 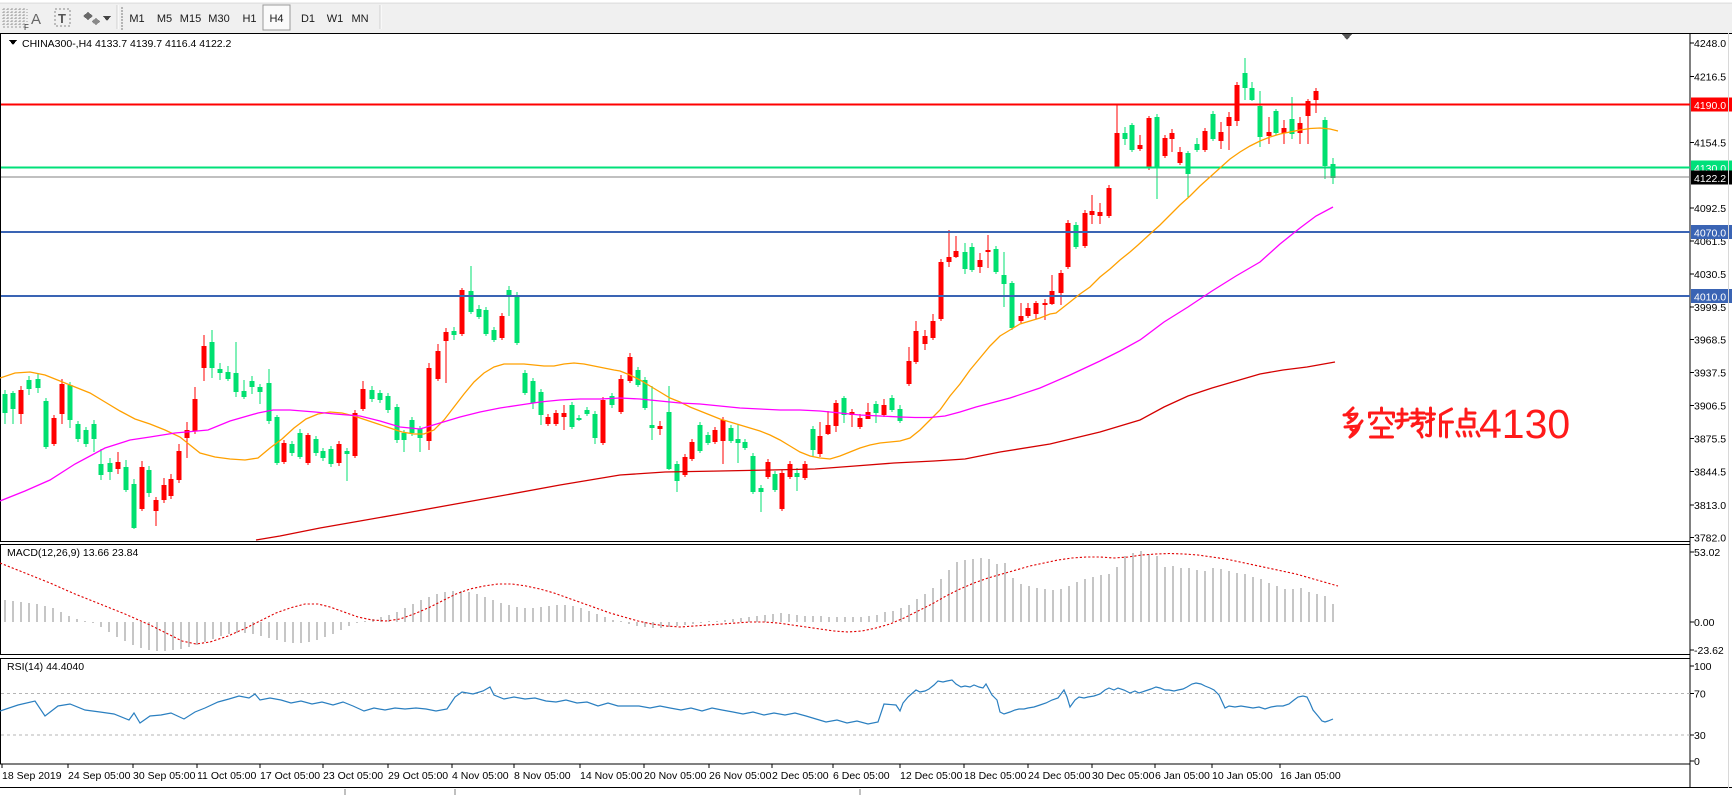 I want to click on svg-text: 4154.5, so click(x=1710, y=143).